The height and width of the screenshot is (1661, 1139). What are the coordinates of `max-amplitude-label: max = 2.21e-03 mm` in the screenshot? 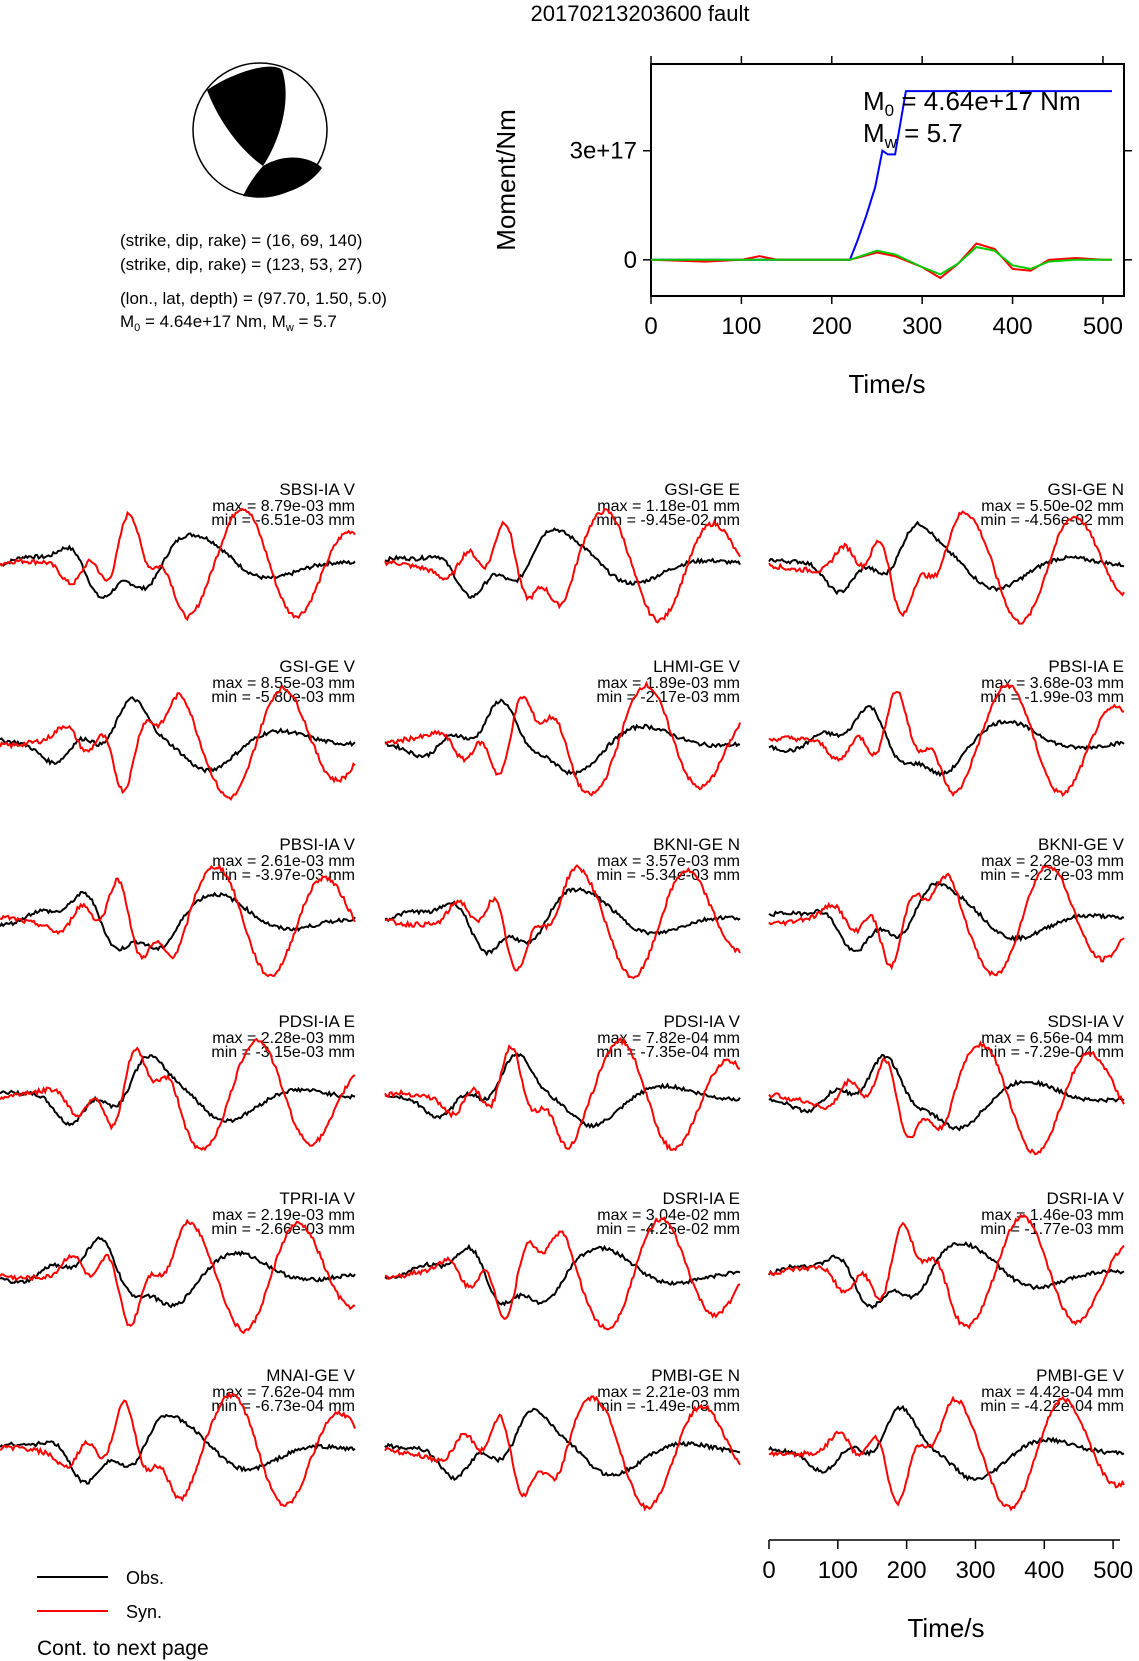 It's located at (668, 1392).